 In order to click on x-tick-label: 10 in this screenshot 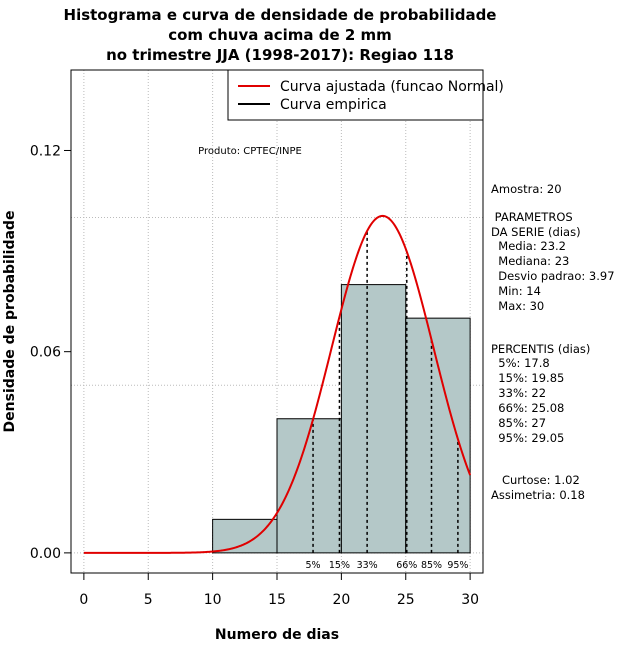, I will do `click(213, 600)`.